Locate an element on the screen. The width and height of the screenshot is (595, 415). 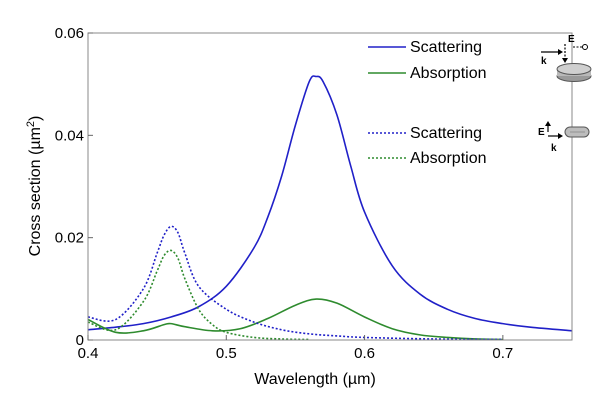
wave-vector-arrow-icon is located at coordinates (552, 52).